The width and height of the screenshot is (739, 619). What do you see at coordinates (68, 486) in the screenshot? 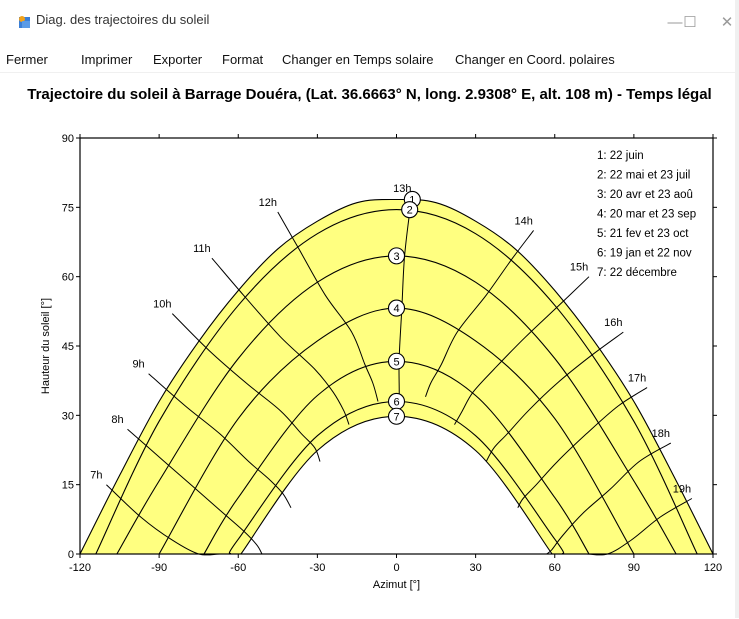
I see `y-tick-label: 15` at bounding box center [68, 486].